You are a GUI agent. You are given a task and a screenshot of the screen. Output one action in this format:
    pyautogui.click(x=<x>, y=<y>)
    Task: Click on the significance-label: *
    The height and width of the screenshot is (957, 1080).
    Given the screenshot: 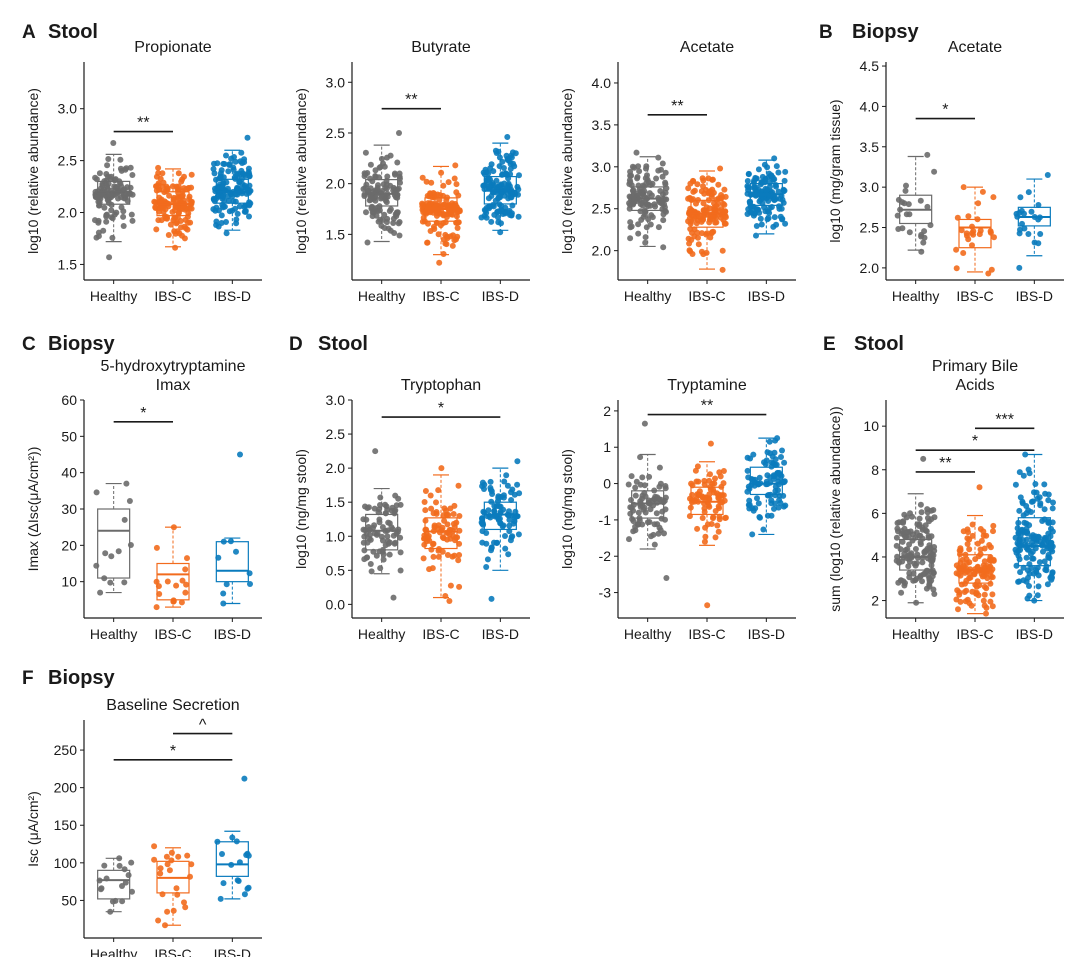 What is the action you would take?
    pyautogui.click(x=441, y=408)
    